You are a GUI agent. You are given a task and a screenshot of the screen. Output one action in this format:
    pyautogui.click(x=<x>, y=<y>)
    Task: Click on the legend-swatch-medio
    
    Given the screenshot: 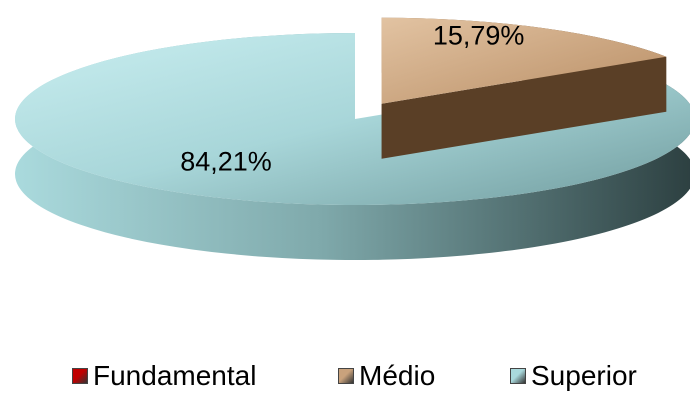 What is the action you would take?
    pyautogui.click(x=346, y=376)
    